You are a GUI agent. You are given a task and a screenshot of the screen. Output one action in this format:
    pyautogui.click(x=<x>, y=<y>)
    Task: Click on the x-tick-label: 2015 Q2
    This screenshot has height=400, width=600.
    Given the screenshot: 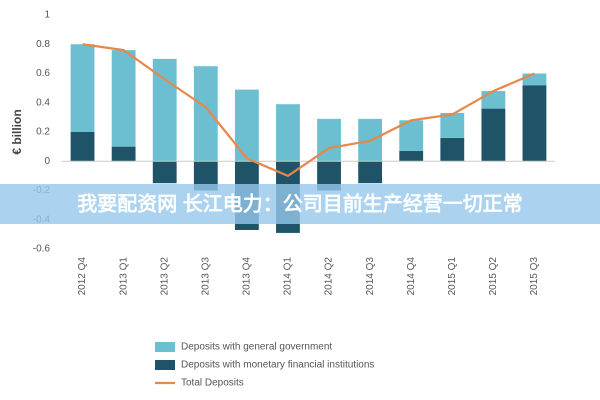 What is the action you would take?
    pyautogui.click(x=493, y=276)
    